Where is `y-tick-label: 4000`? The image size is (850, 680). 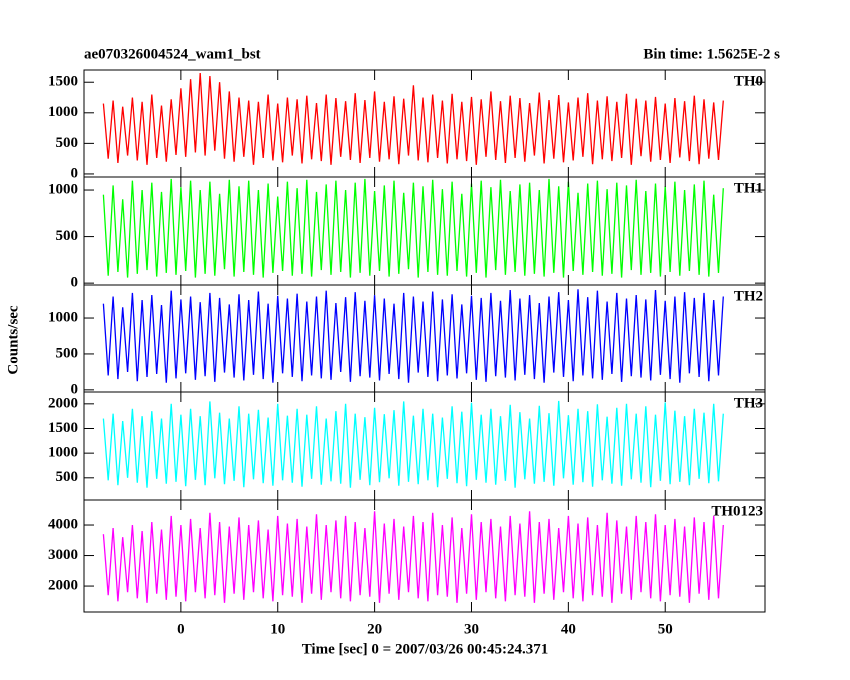 y-tick-label: 4000 is located at coordinates (63, 524).